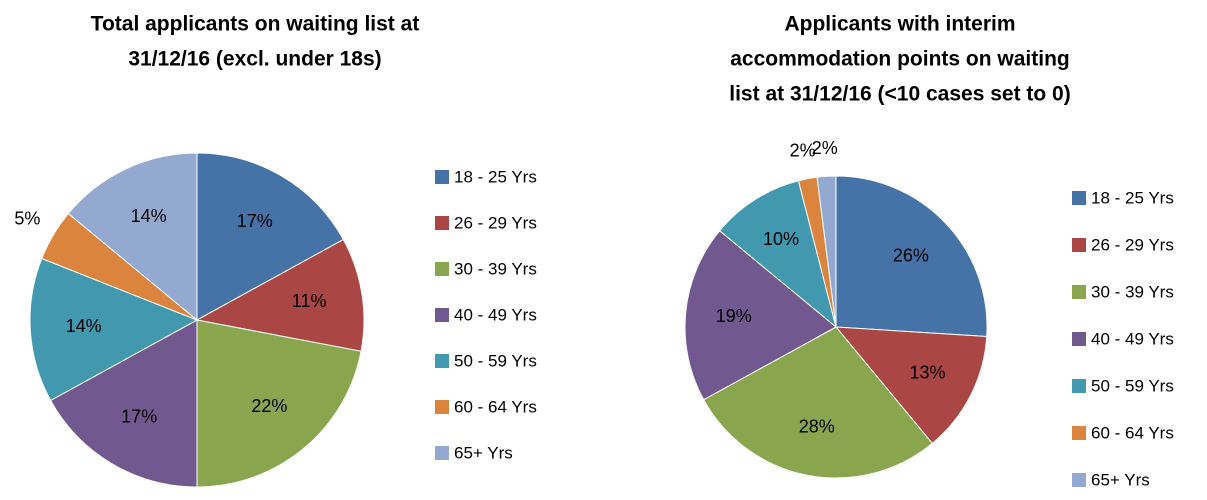 This screenshot has height=500, width=1207. What do you see at coordinates (269, 406) in the screenshot?
I see `data-label: 22%` at bounding box center [269, 406].